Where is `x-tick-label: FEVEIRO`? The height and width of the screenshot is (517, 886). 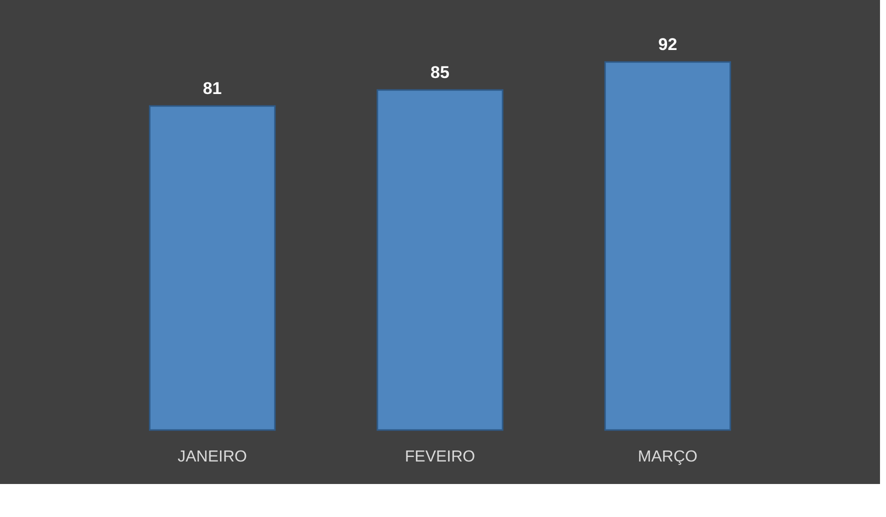
x-tick-label: FEVEIRO is located at coordinates (440, 457).